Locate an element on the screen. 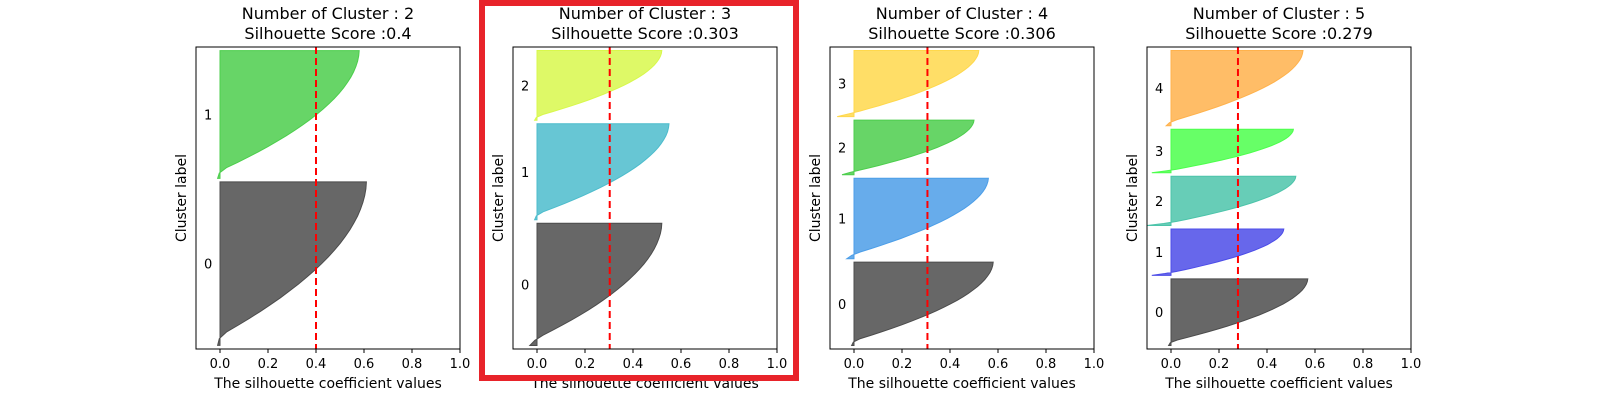 The image size is (1600, 400). panel-title-line1: Number of Cluster : 2 is located at coordinates (328, 13).